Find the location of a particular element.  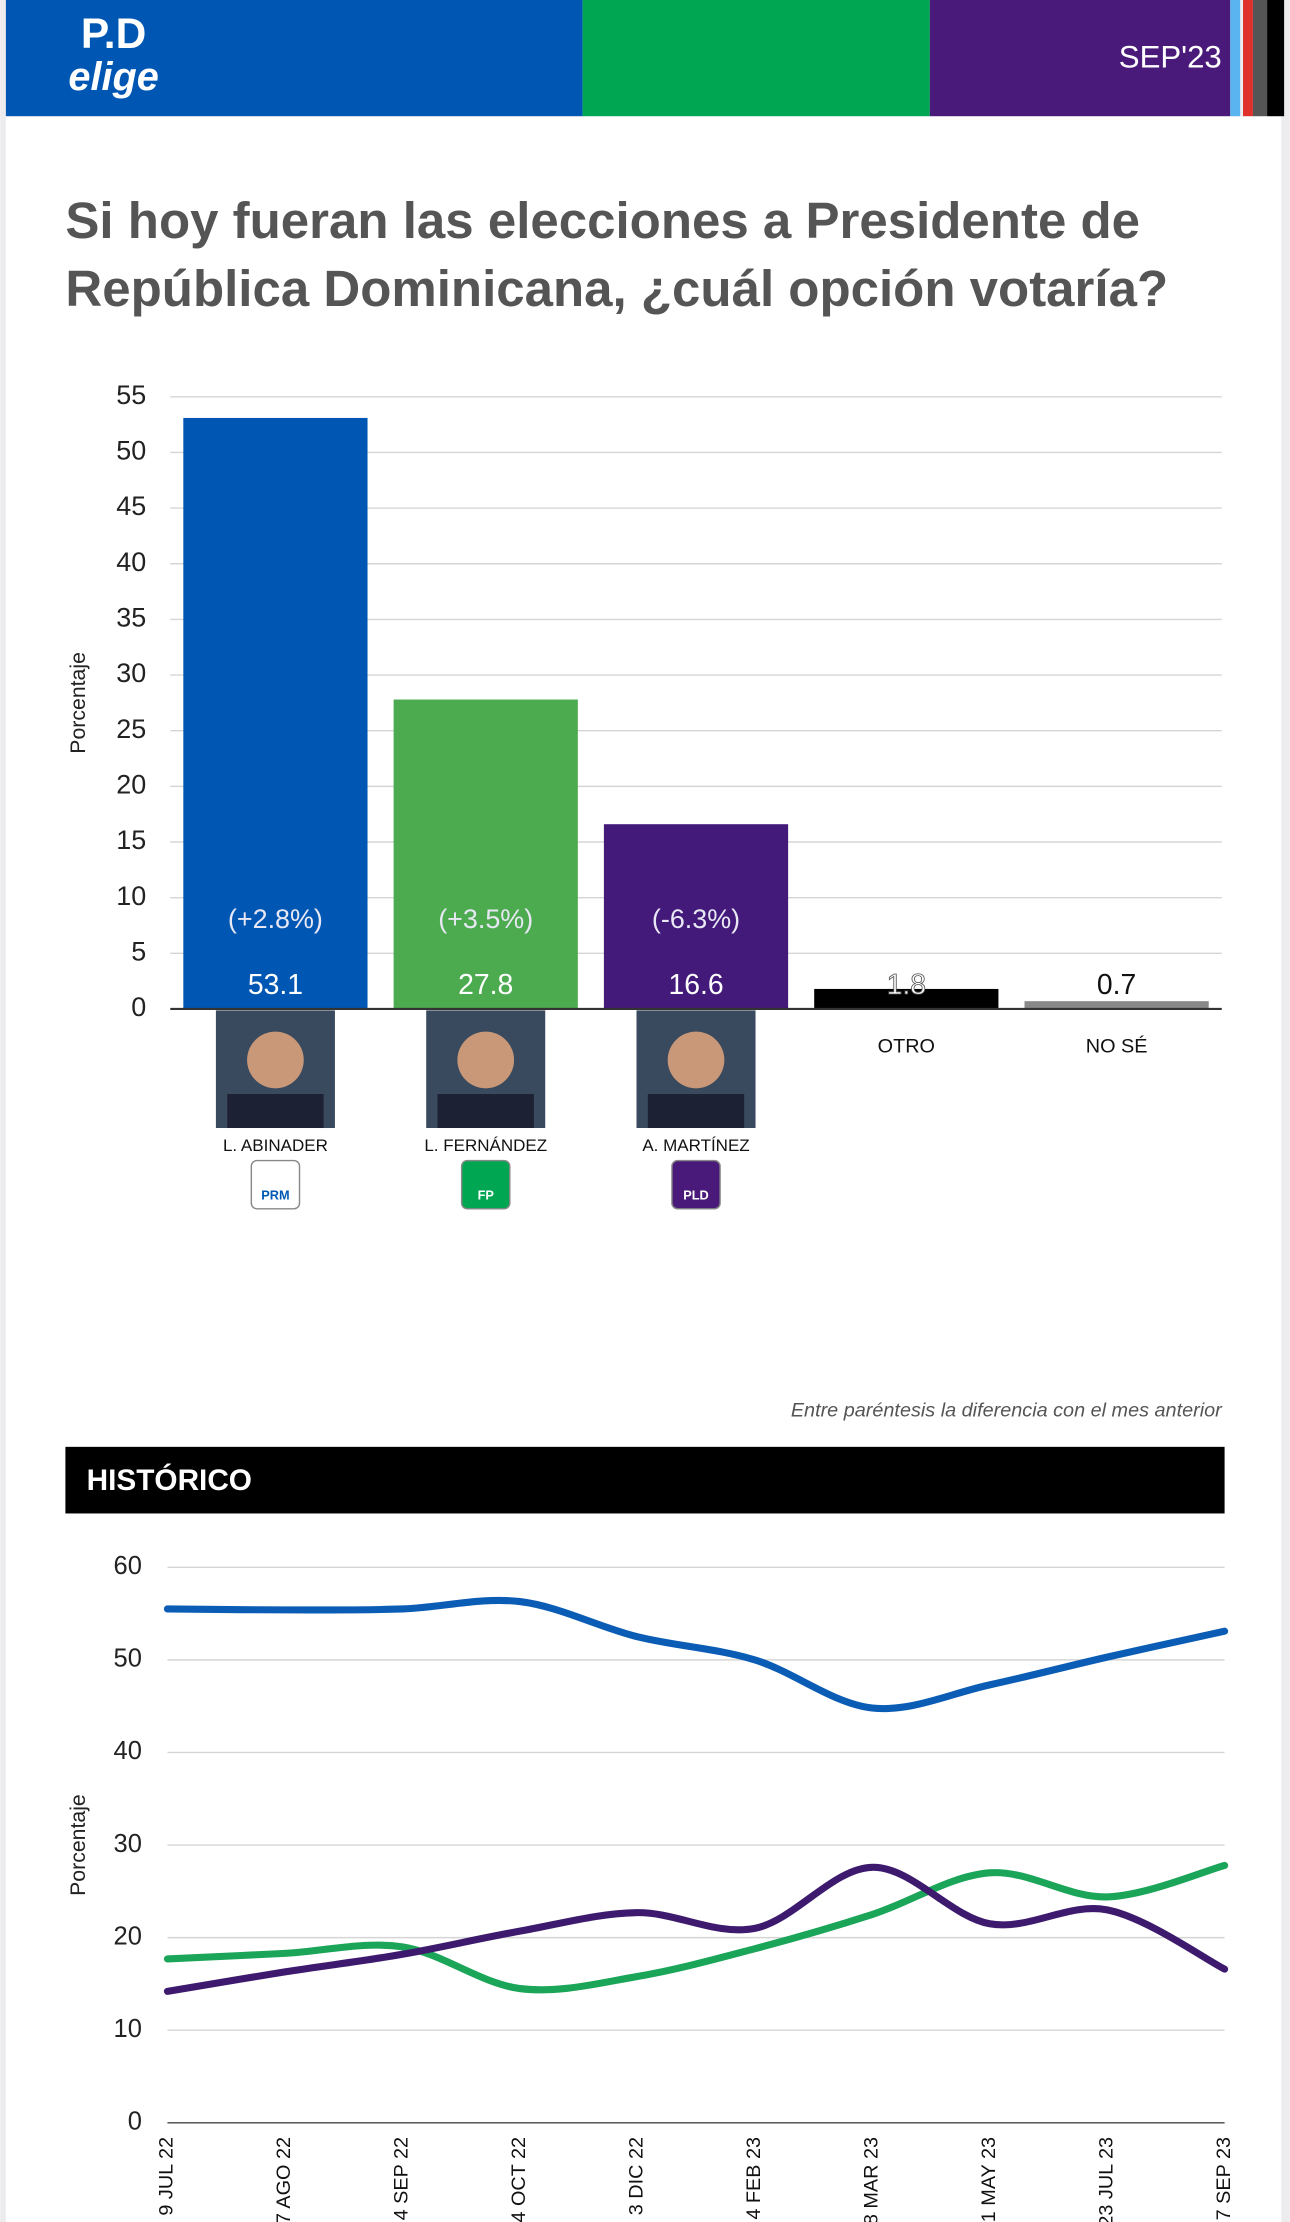

header-blue is located at coordinates (294, 58).